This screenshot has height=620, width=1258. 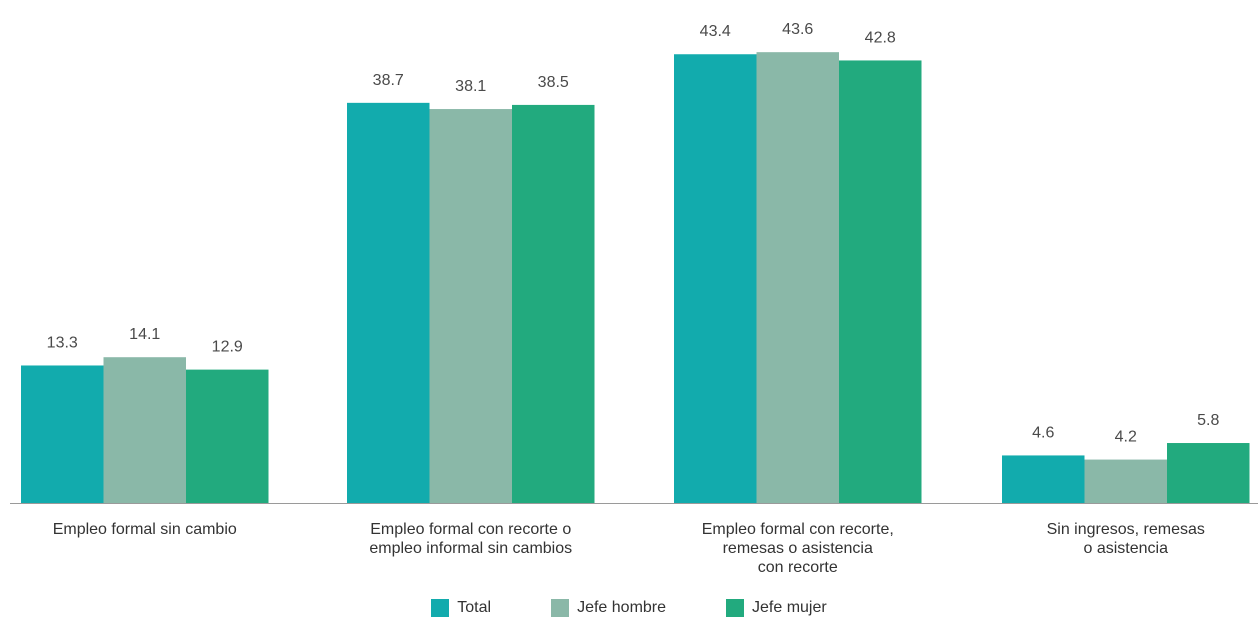 What do you see at coordinates (789, 607) in the screenshot?
I see `legend-label-jefe-mujer: Jefe mujer` at bounding box center [789, 607].